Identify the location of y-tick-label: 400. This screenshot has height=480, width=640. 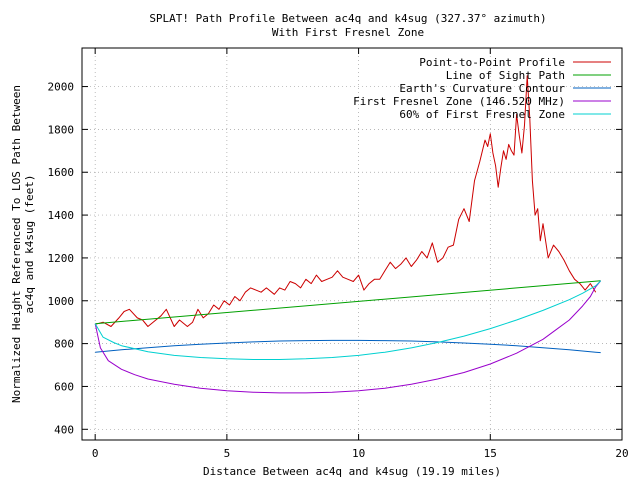
(64, 429).